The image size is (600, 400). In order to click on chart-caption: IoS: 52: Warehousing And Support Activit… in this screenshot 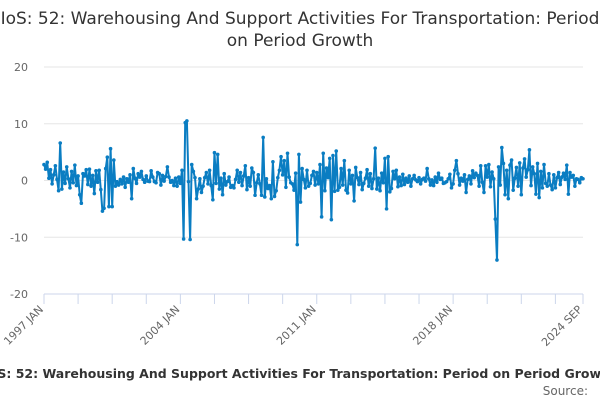, I will do `click(300, 373)`.